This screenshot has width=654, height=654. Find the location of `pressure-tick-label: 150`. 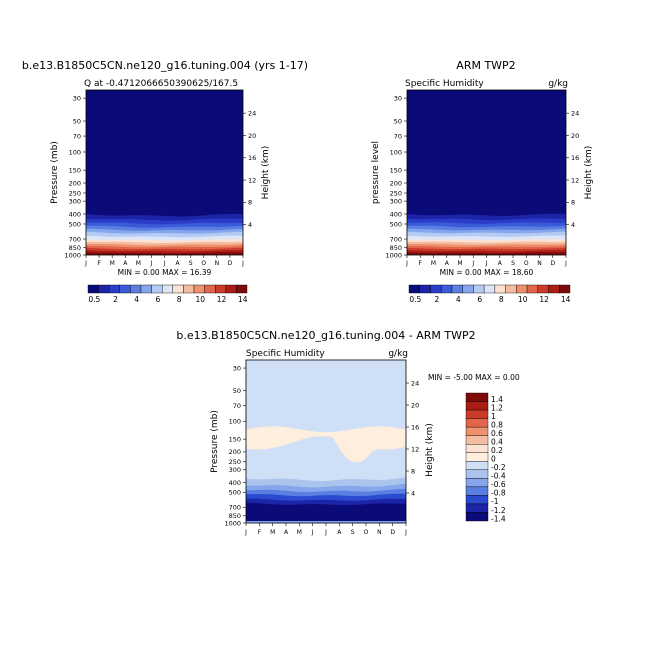

pressure-tick-label: 150 is located at coordinates (235, 439).